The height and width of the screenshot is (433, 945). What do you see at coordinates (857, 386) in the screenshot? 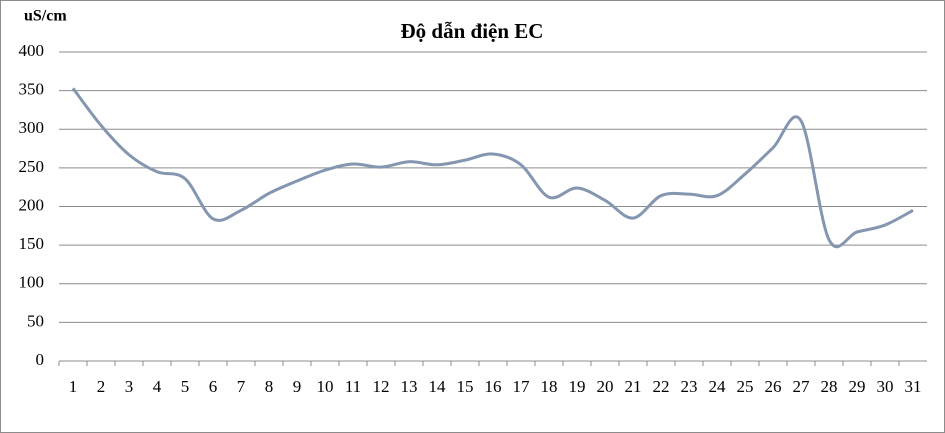
I see `x-tick-label: 29` at bounding box center [857, 386].